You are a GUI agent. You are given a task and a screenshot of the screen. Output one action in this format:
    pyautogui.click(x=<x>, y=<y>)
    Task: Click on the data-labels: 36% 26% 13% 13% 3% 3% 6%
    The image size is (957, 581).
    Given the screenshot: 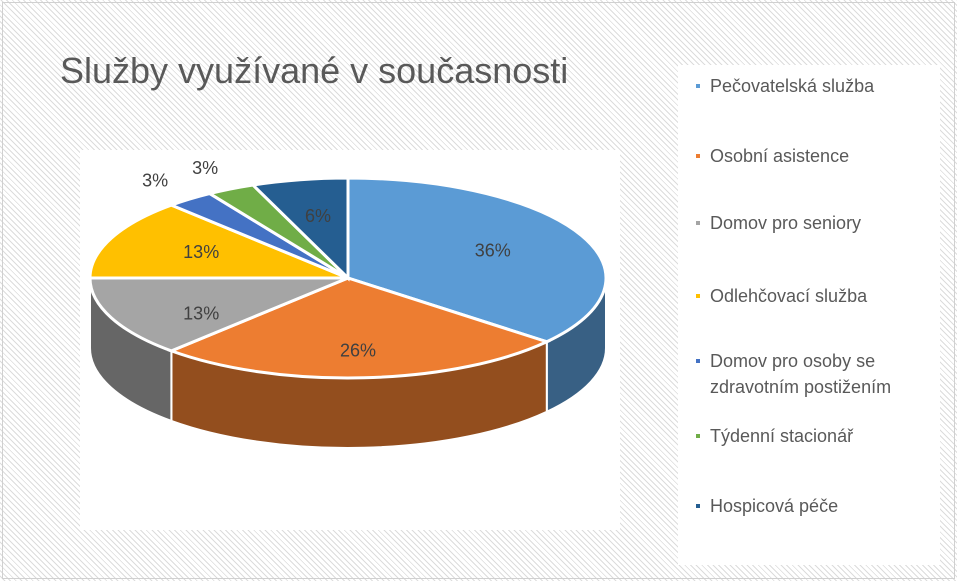 What is the action you would take?
    pyautogui.click(x=326, y=259)
    